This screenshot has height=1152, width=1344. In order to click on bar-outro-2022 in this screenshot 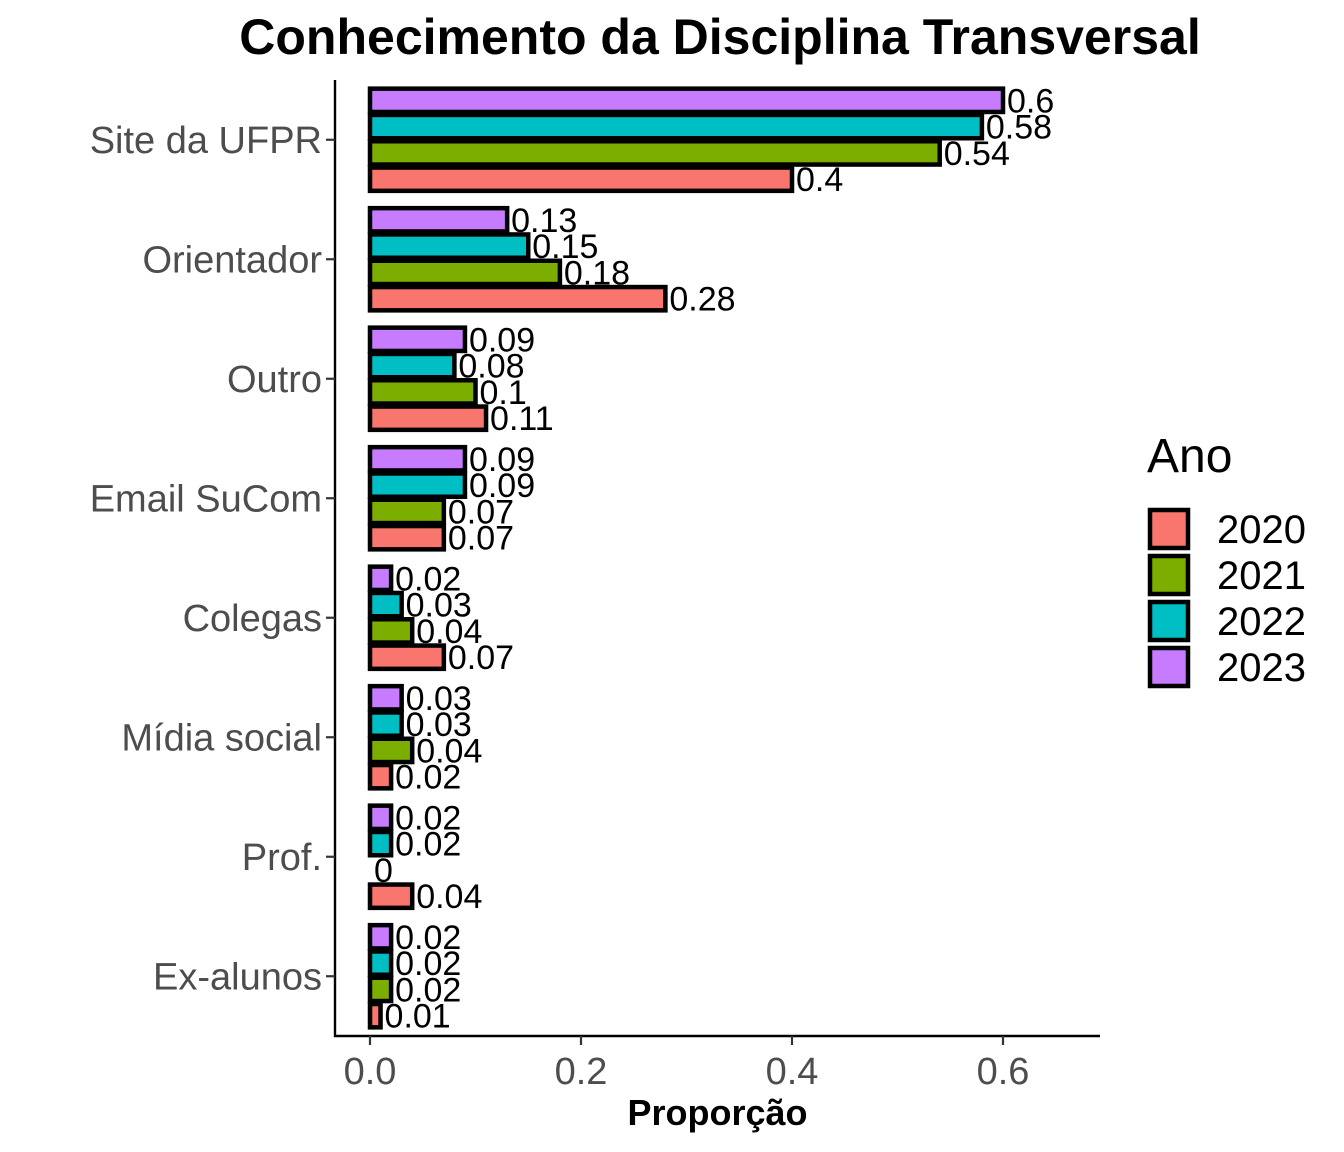, I will do `click(412, 365)`.